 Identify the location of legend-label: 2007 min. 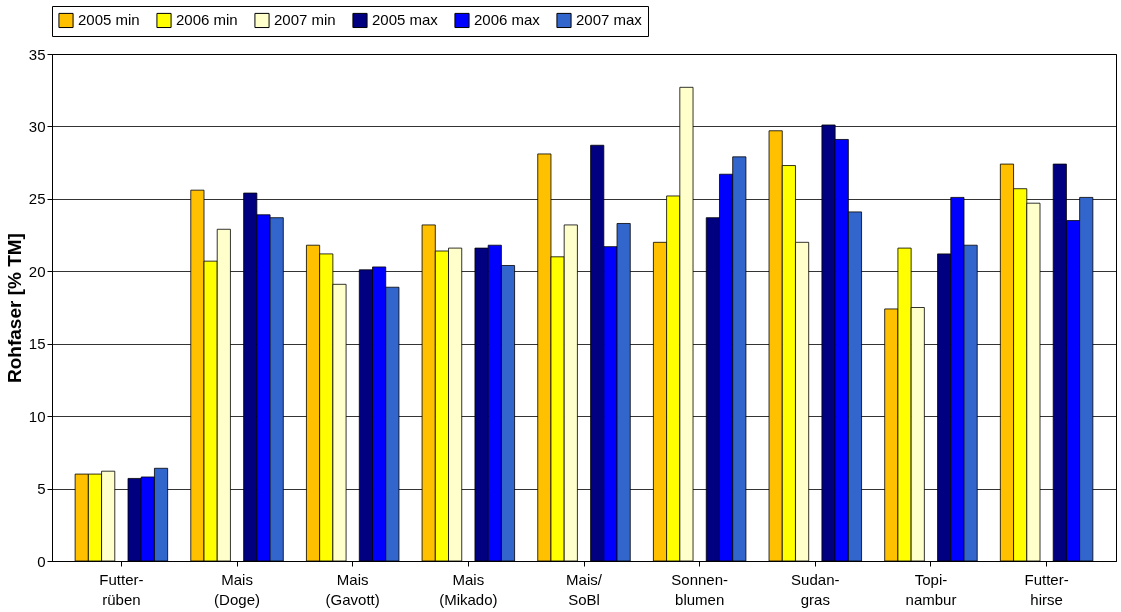
(305, 20).